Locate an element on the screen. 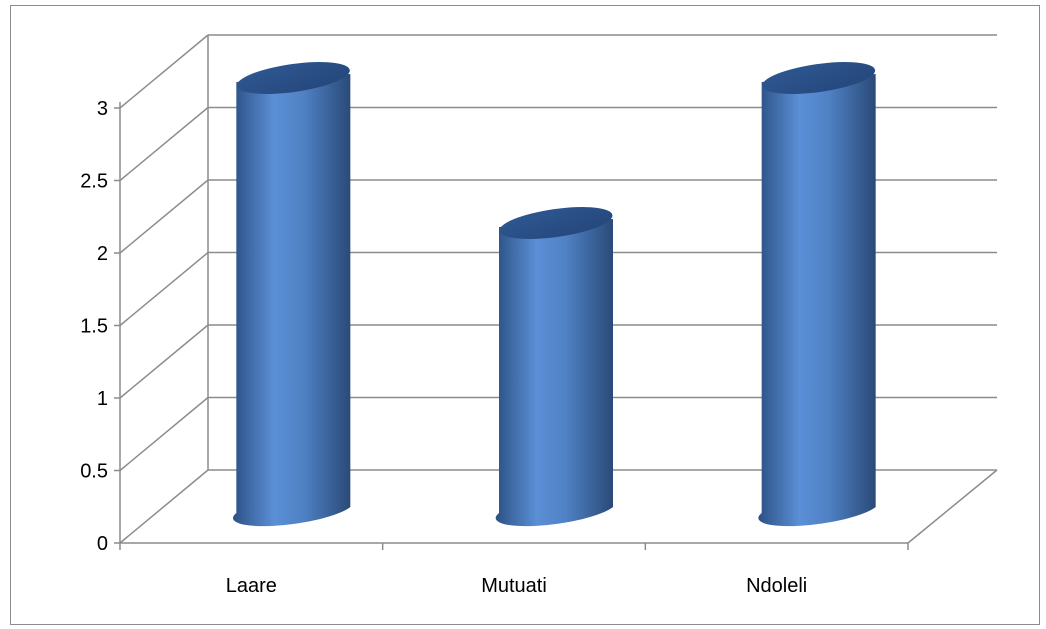 Image resolution: width=1046 pixels, height=629 pixels. x-tick-label: Mutuati is located at coordinates (514, 586).